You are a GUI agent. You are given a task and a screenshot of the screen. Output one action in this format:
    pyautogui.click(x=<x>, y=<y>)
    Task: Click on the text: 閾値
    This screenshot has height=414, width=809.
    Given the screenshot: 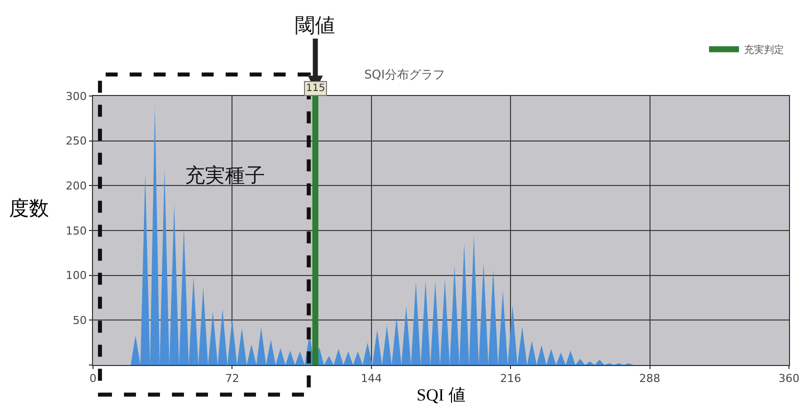 What is the action you would take?
    pyautogui.click(x=315, y=25)
    